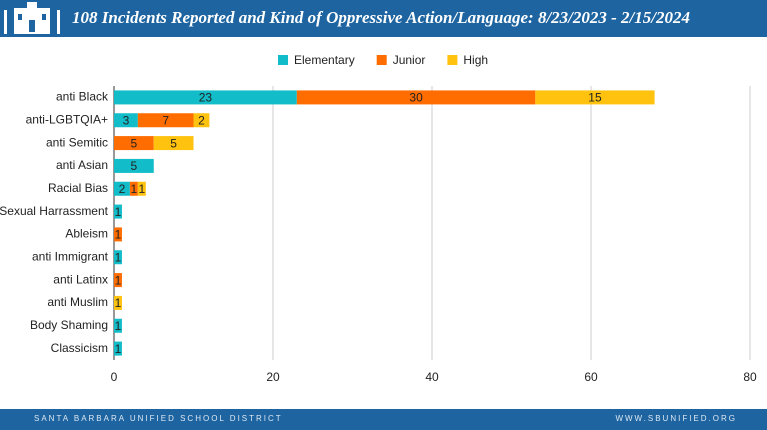  I want to click on y-tick-label: anti Immigrant, so click(70, 256).